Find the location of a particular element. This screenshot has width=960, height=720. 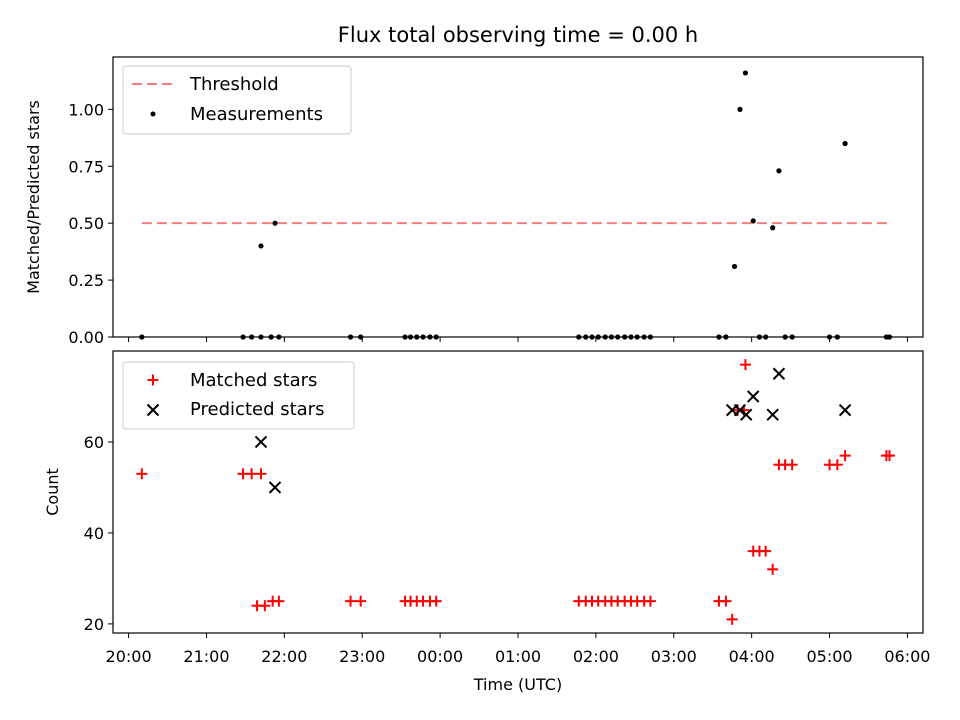

bottom-x-tick-label: 02:00 is located at coordinates (596, 656).